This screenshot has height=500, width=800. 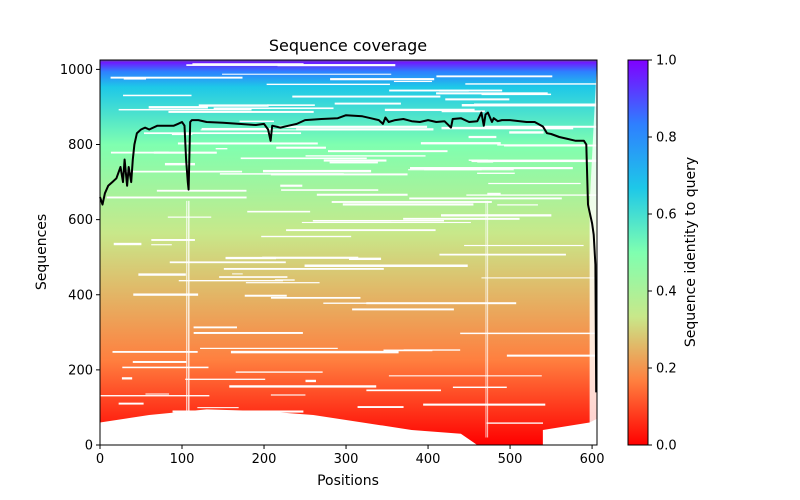 I want to click on x-tick-label: 400, so click(x=428, y=459).